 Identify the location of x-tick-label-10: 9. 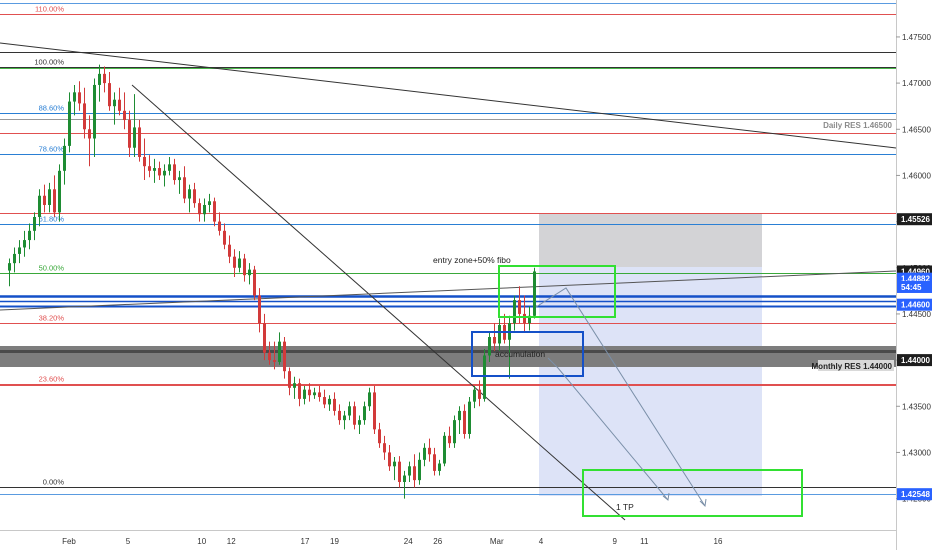
(615, 541).